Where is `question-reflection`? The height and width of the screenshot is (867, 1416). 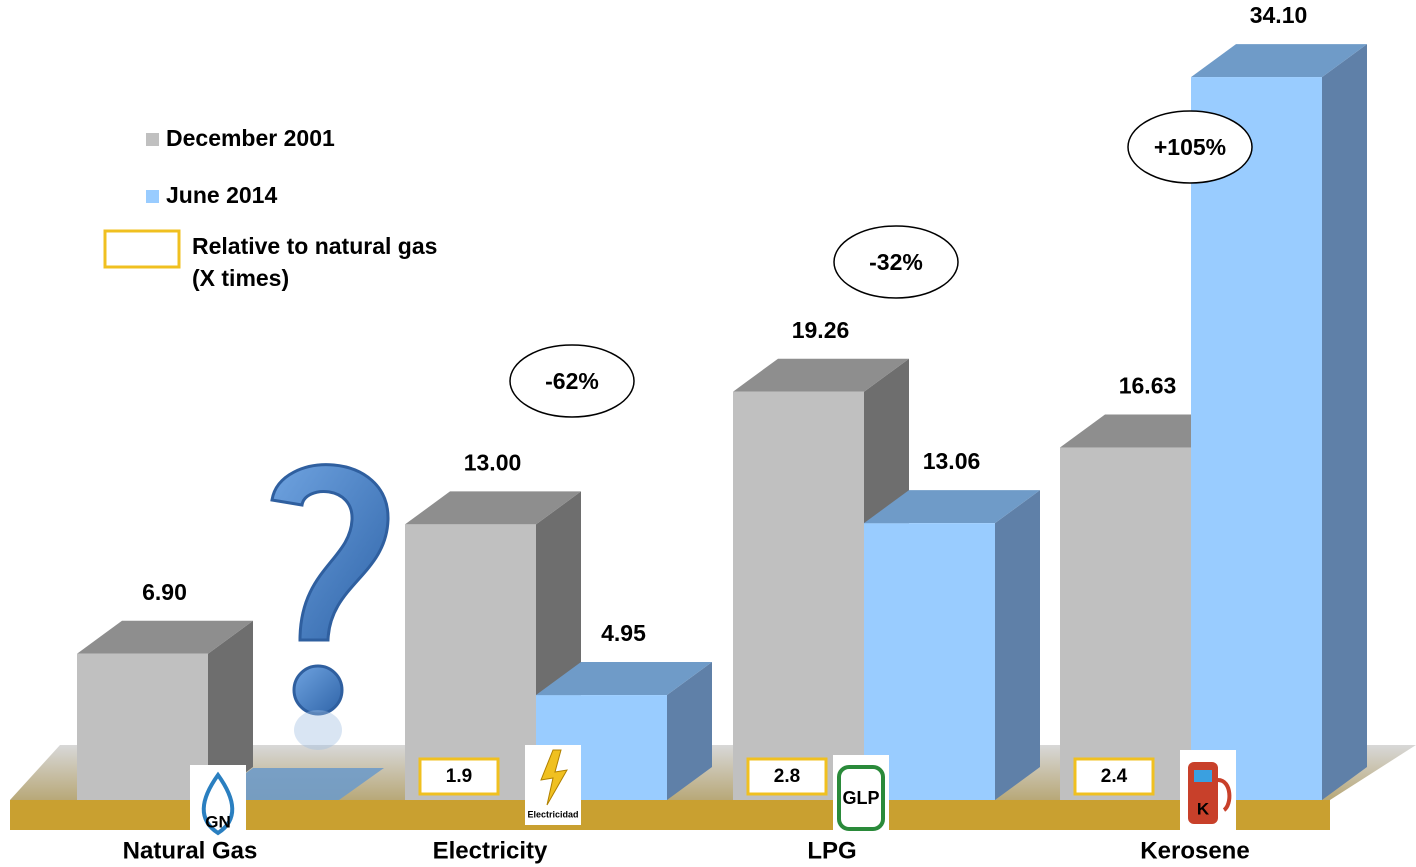
question-reflection is located at coordinates (318, 730).